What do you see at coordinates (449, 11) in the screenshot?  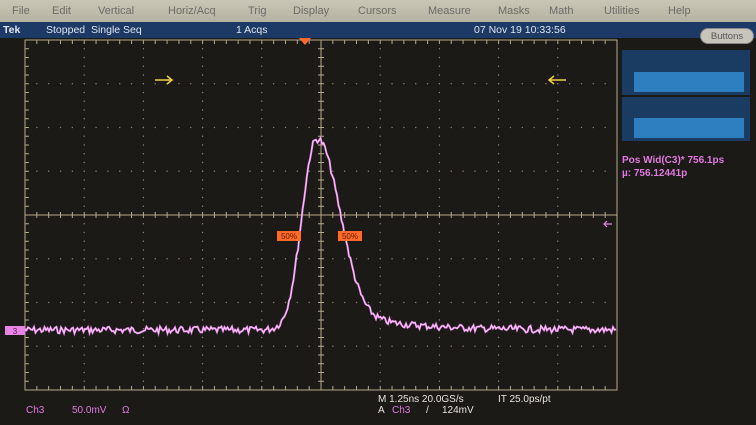 I see `menu-measure: Measure` at bounding box center [449, 11].